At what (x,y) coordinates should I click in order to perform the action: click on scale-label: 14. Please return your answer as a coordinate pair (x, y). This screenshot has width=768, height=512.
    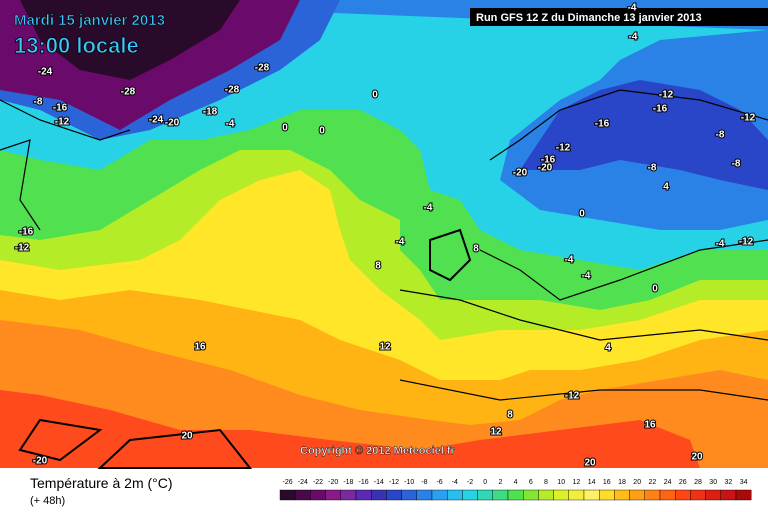
    Looking at the image, I should click on (592, 482).